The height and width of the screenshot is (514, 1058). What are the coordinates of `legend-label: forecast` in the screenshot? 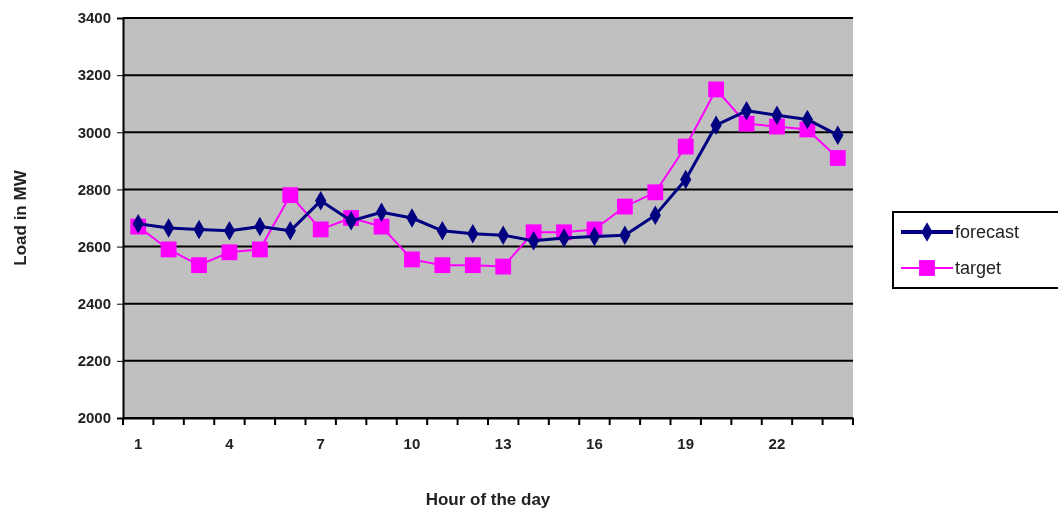 It's located at (987, 232).